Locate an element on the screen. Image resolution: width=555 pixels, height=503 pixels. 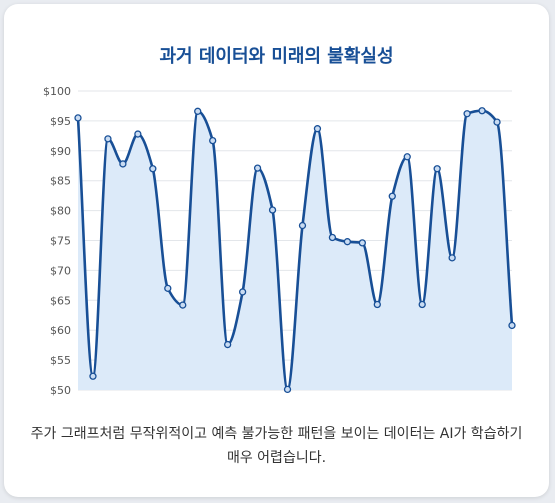
y-tick-label: $80 is located at coordinates (60, 211).